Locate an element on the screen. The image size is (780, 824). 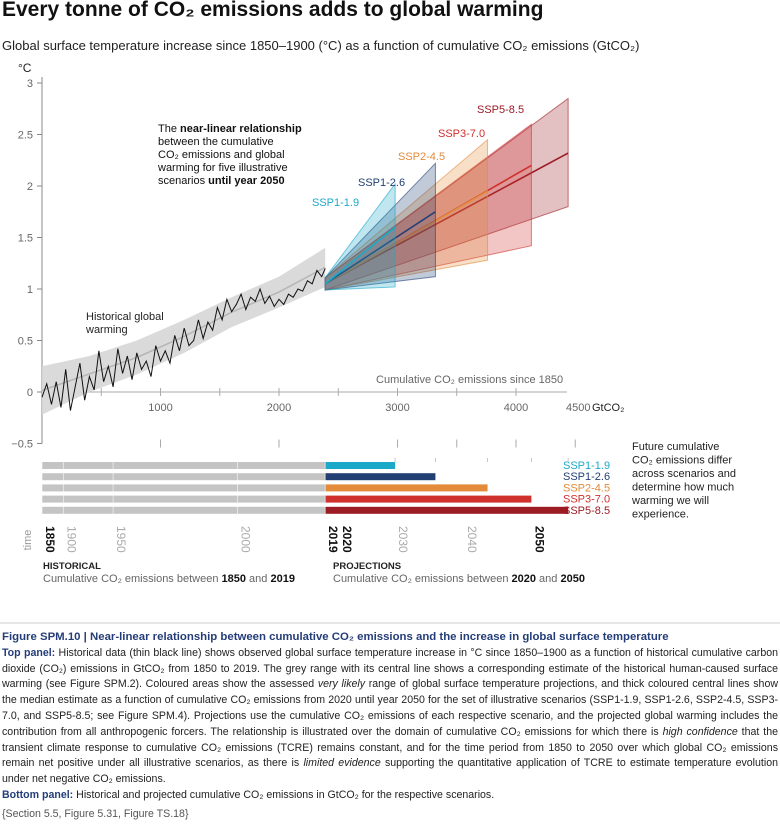
scenario-median-SSP2-4.5 is located at coordinates (406, 237).